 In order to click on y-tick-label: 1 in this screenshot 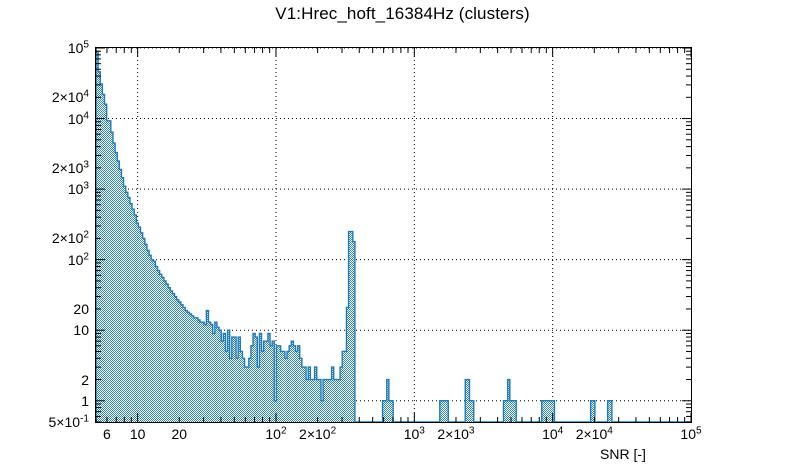, I will do `click(85, 400)`.